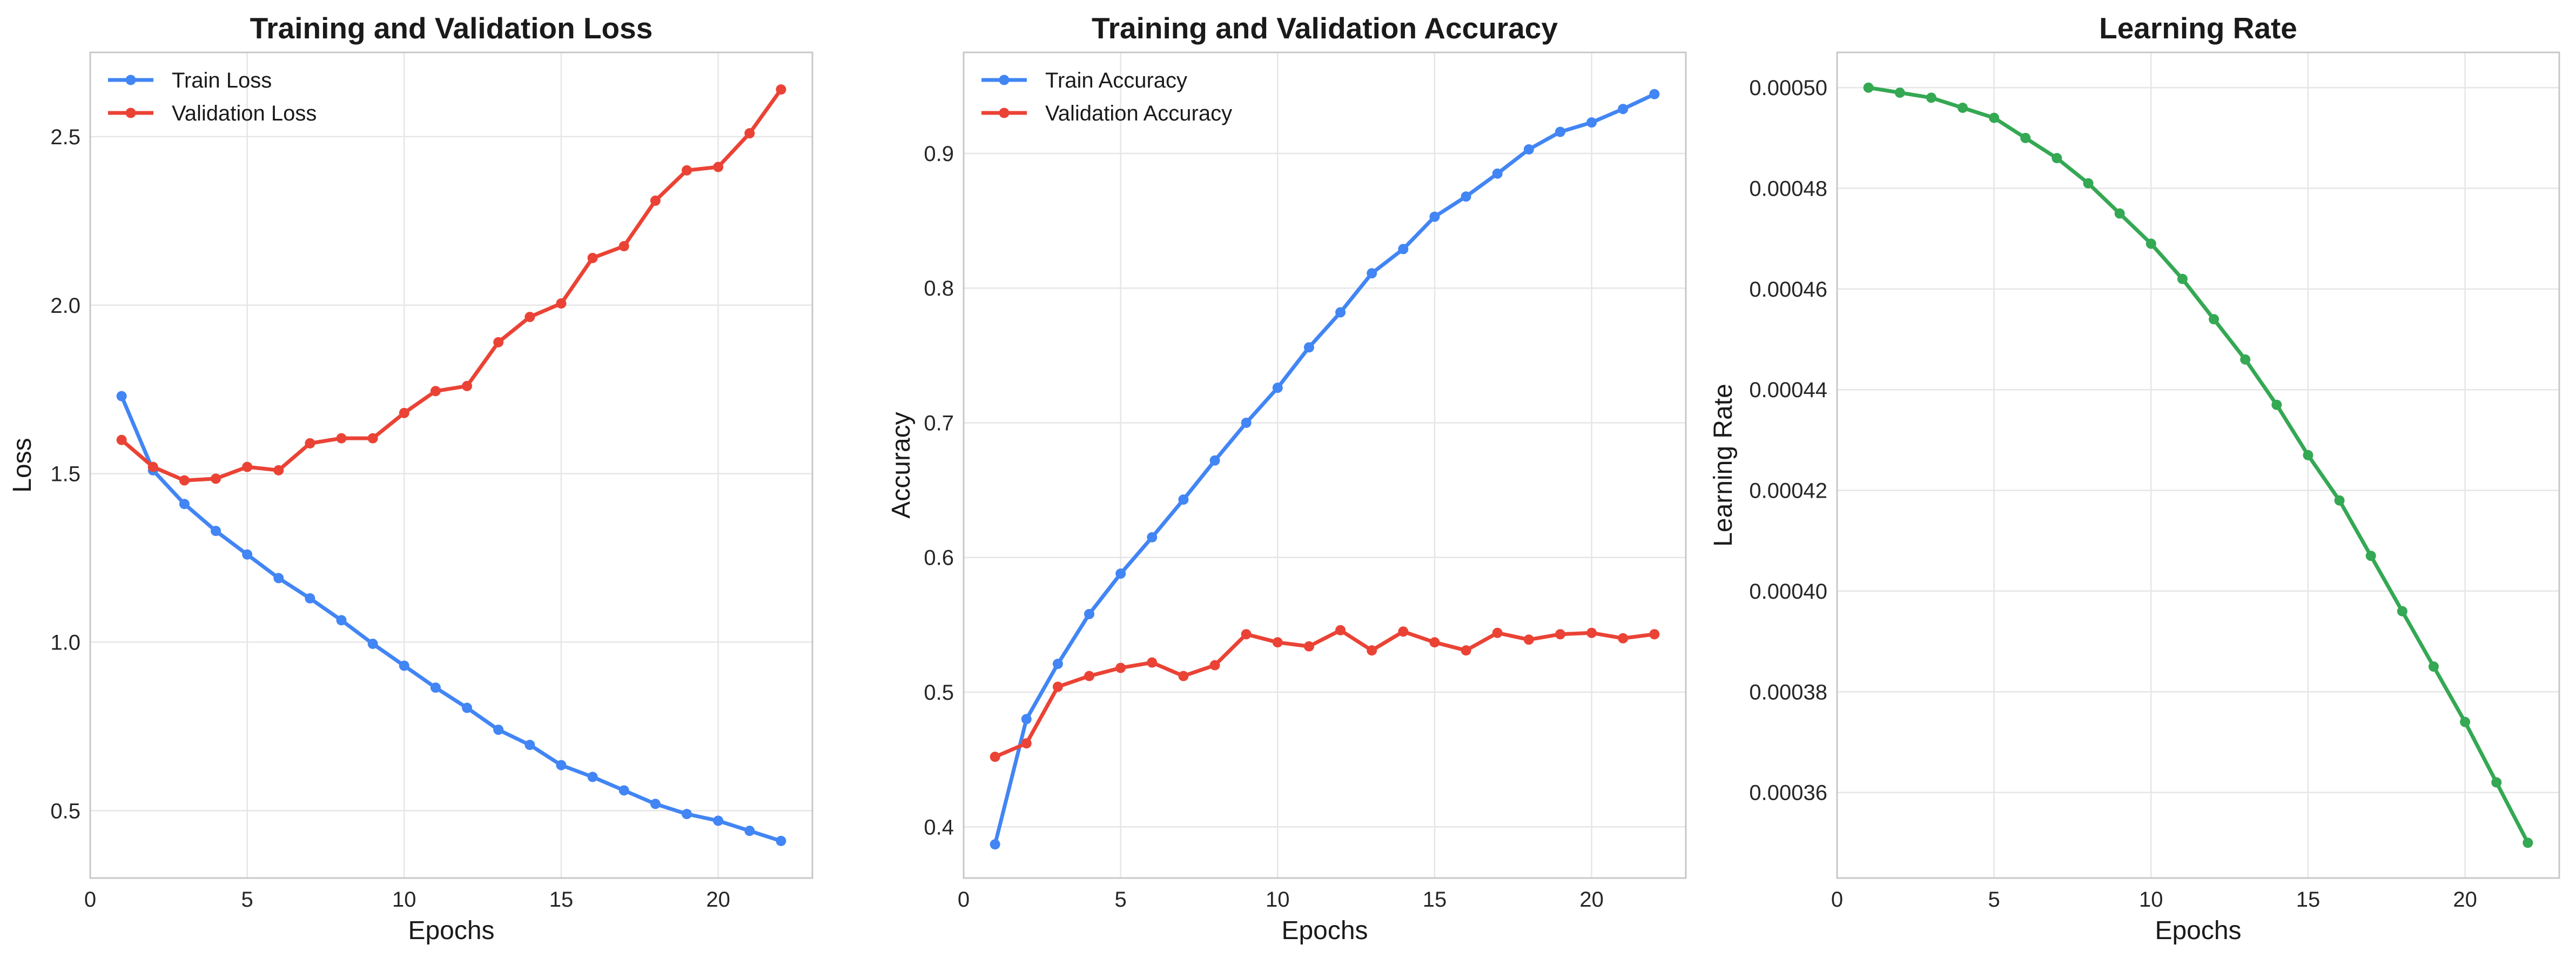 The width and height of the screenshot is (2576, 958). Describe the element at coordinates (939, 558) in the screenshot. I see `y-tick-label: 0.6` at that location.